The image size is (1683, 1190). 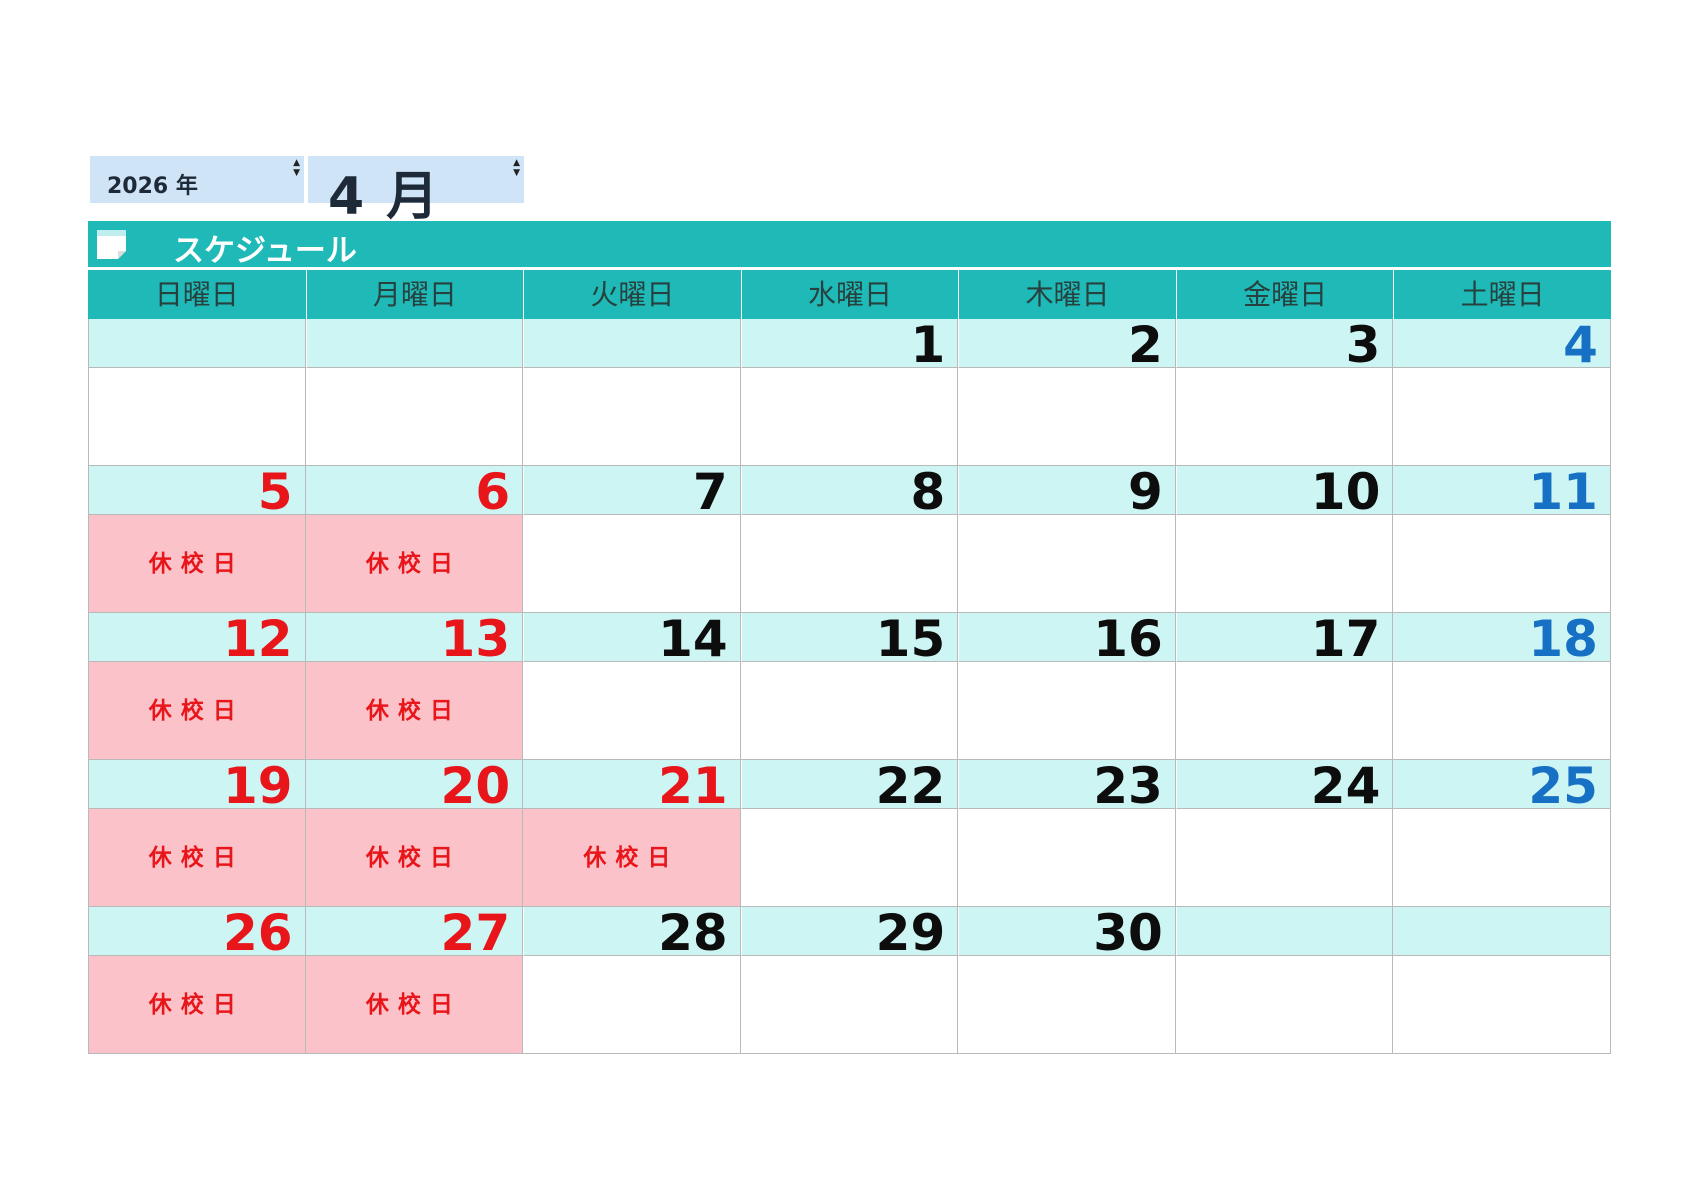 What do you see at coordinates (1502, 637) in the screenshot?
I see `date-cell: 18` at bounding box center [1502, 637].